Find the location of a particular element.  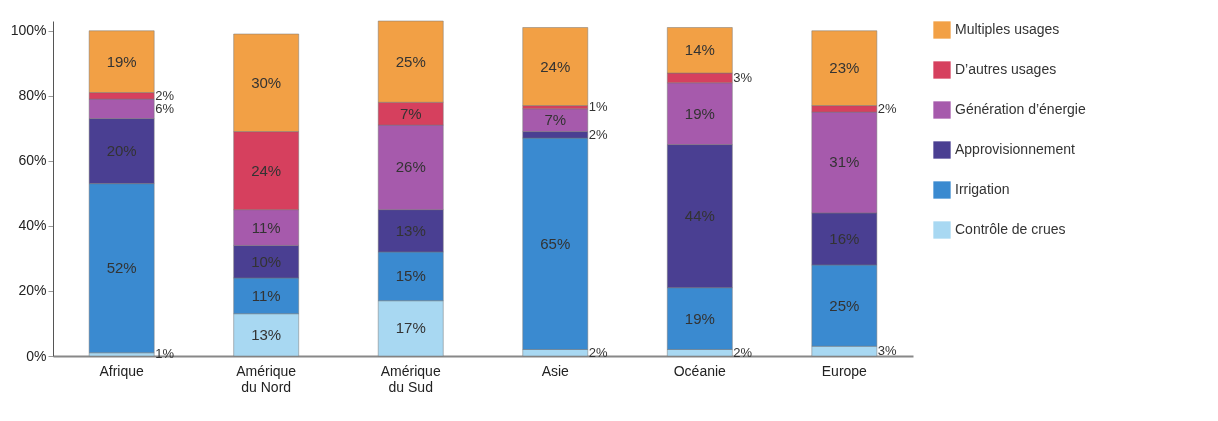

x-tick-label: Amérique du Sud is located at coordinates (410, 378).